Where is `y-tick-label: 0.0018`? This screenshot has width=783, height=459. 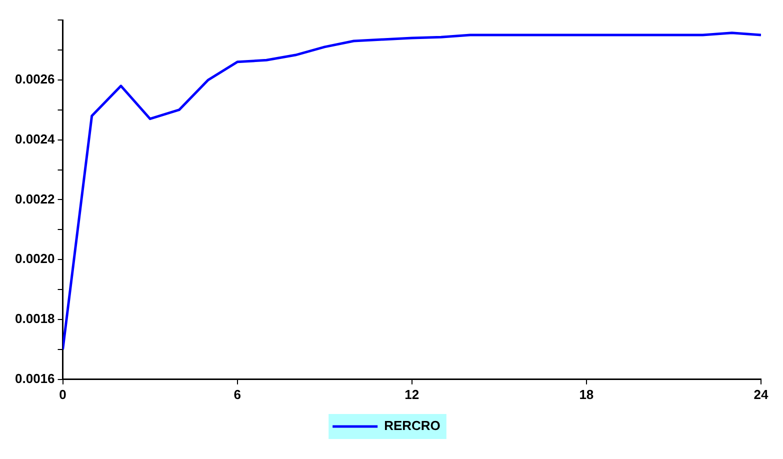 y-tick-label: 0.0018 is located at coordinates (34, 318).